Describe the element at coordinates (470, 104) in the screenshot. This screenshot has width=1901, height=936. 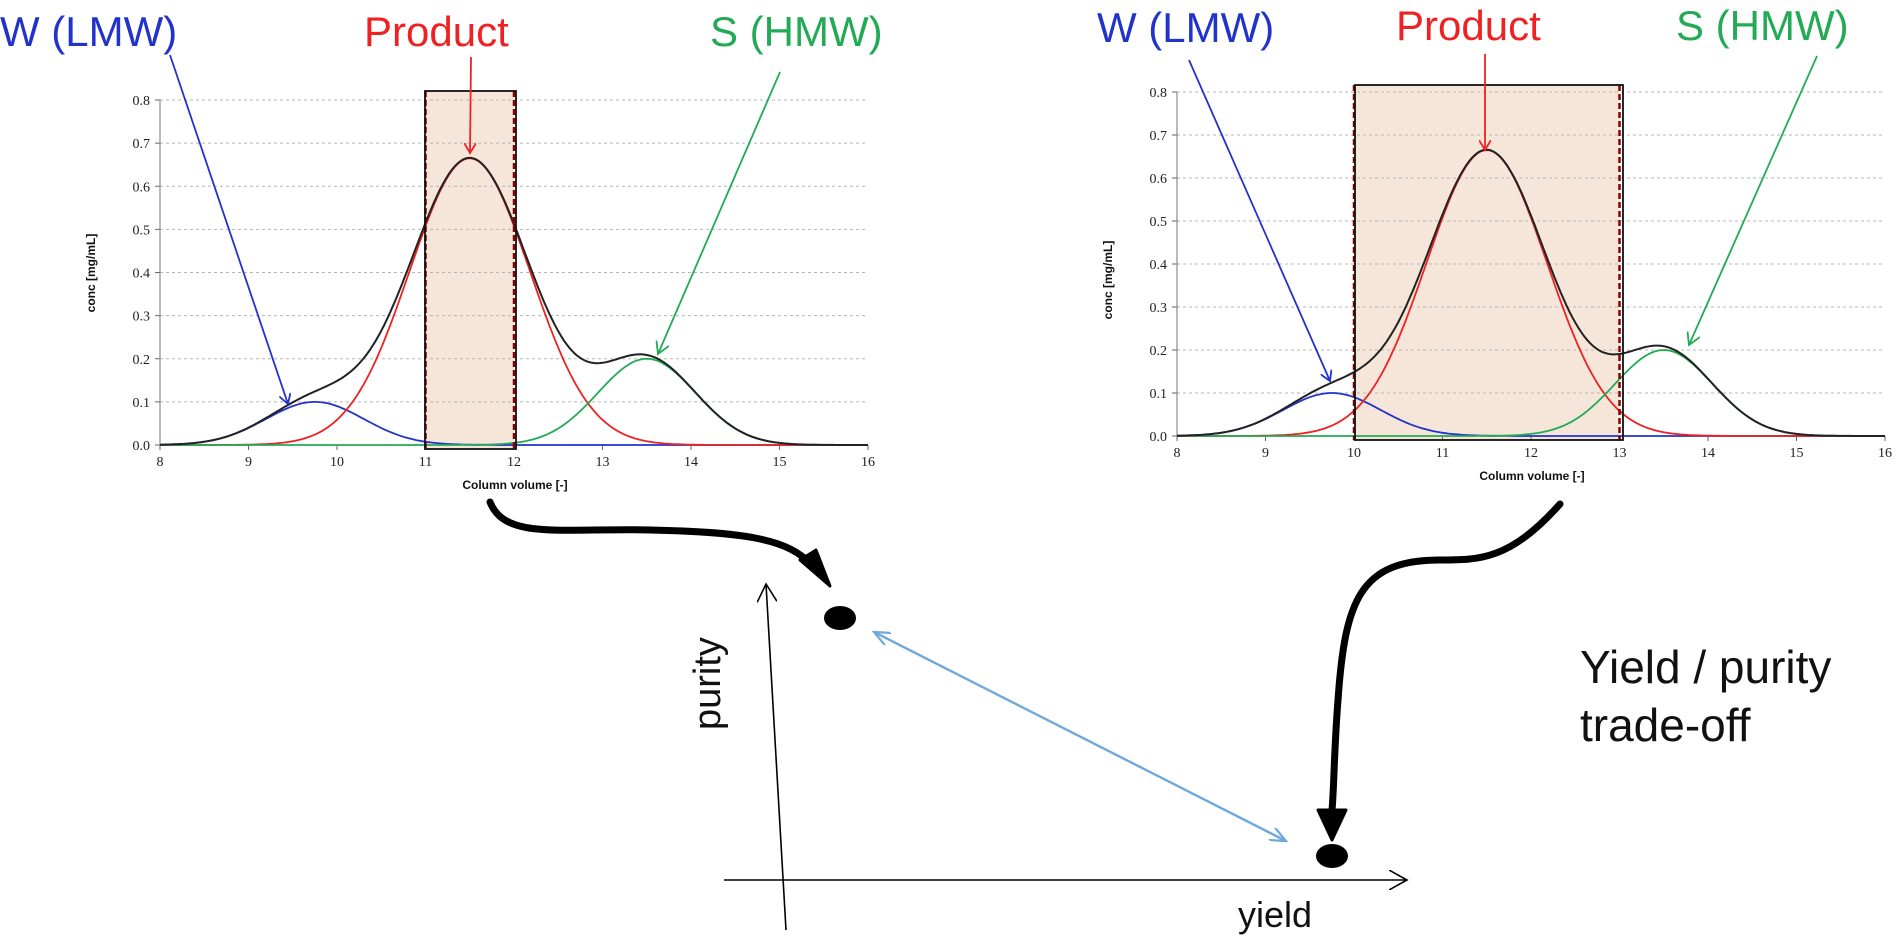
I see `pointer-product` at that location.